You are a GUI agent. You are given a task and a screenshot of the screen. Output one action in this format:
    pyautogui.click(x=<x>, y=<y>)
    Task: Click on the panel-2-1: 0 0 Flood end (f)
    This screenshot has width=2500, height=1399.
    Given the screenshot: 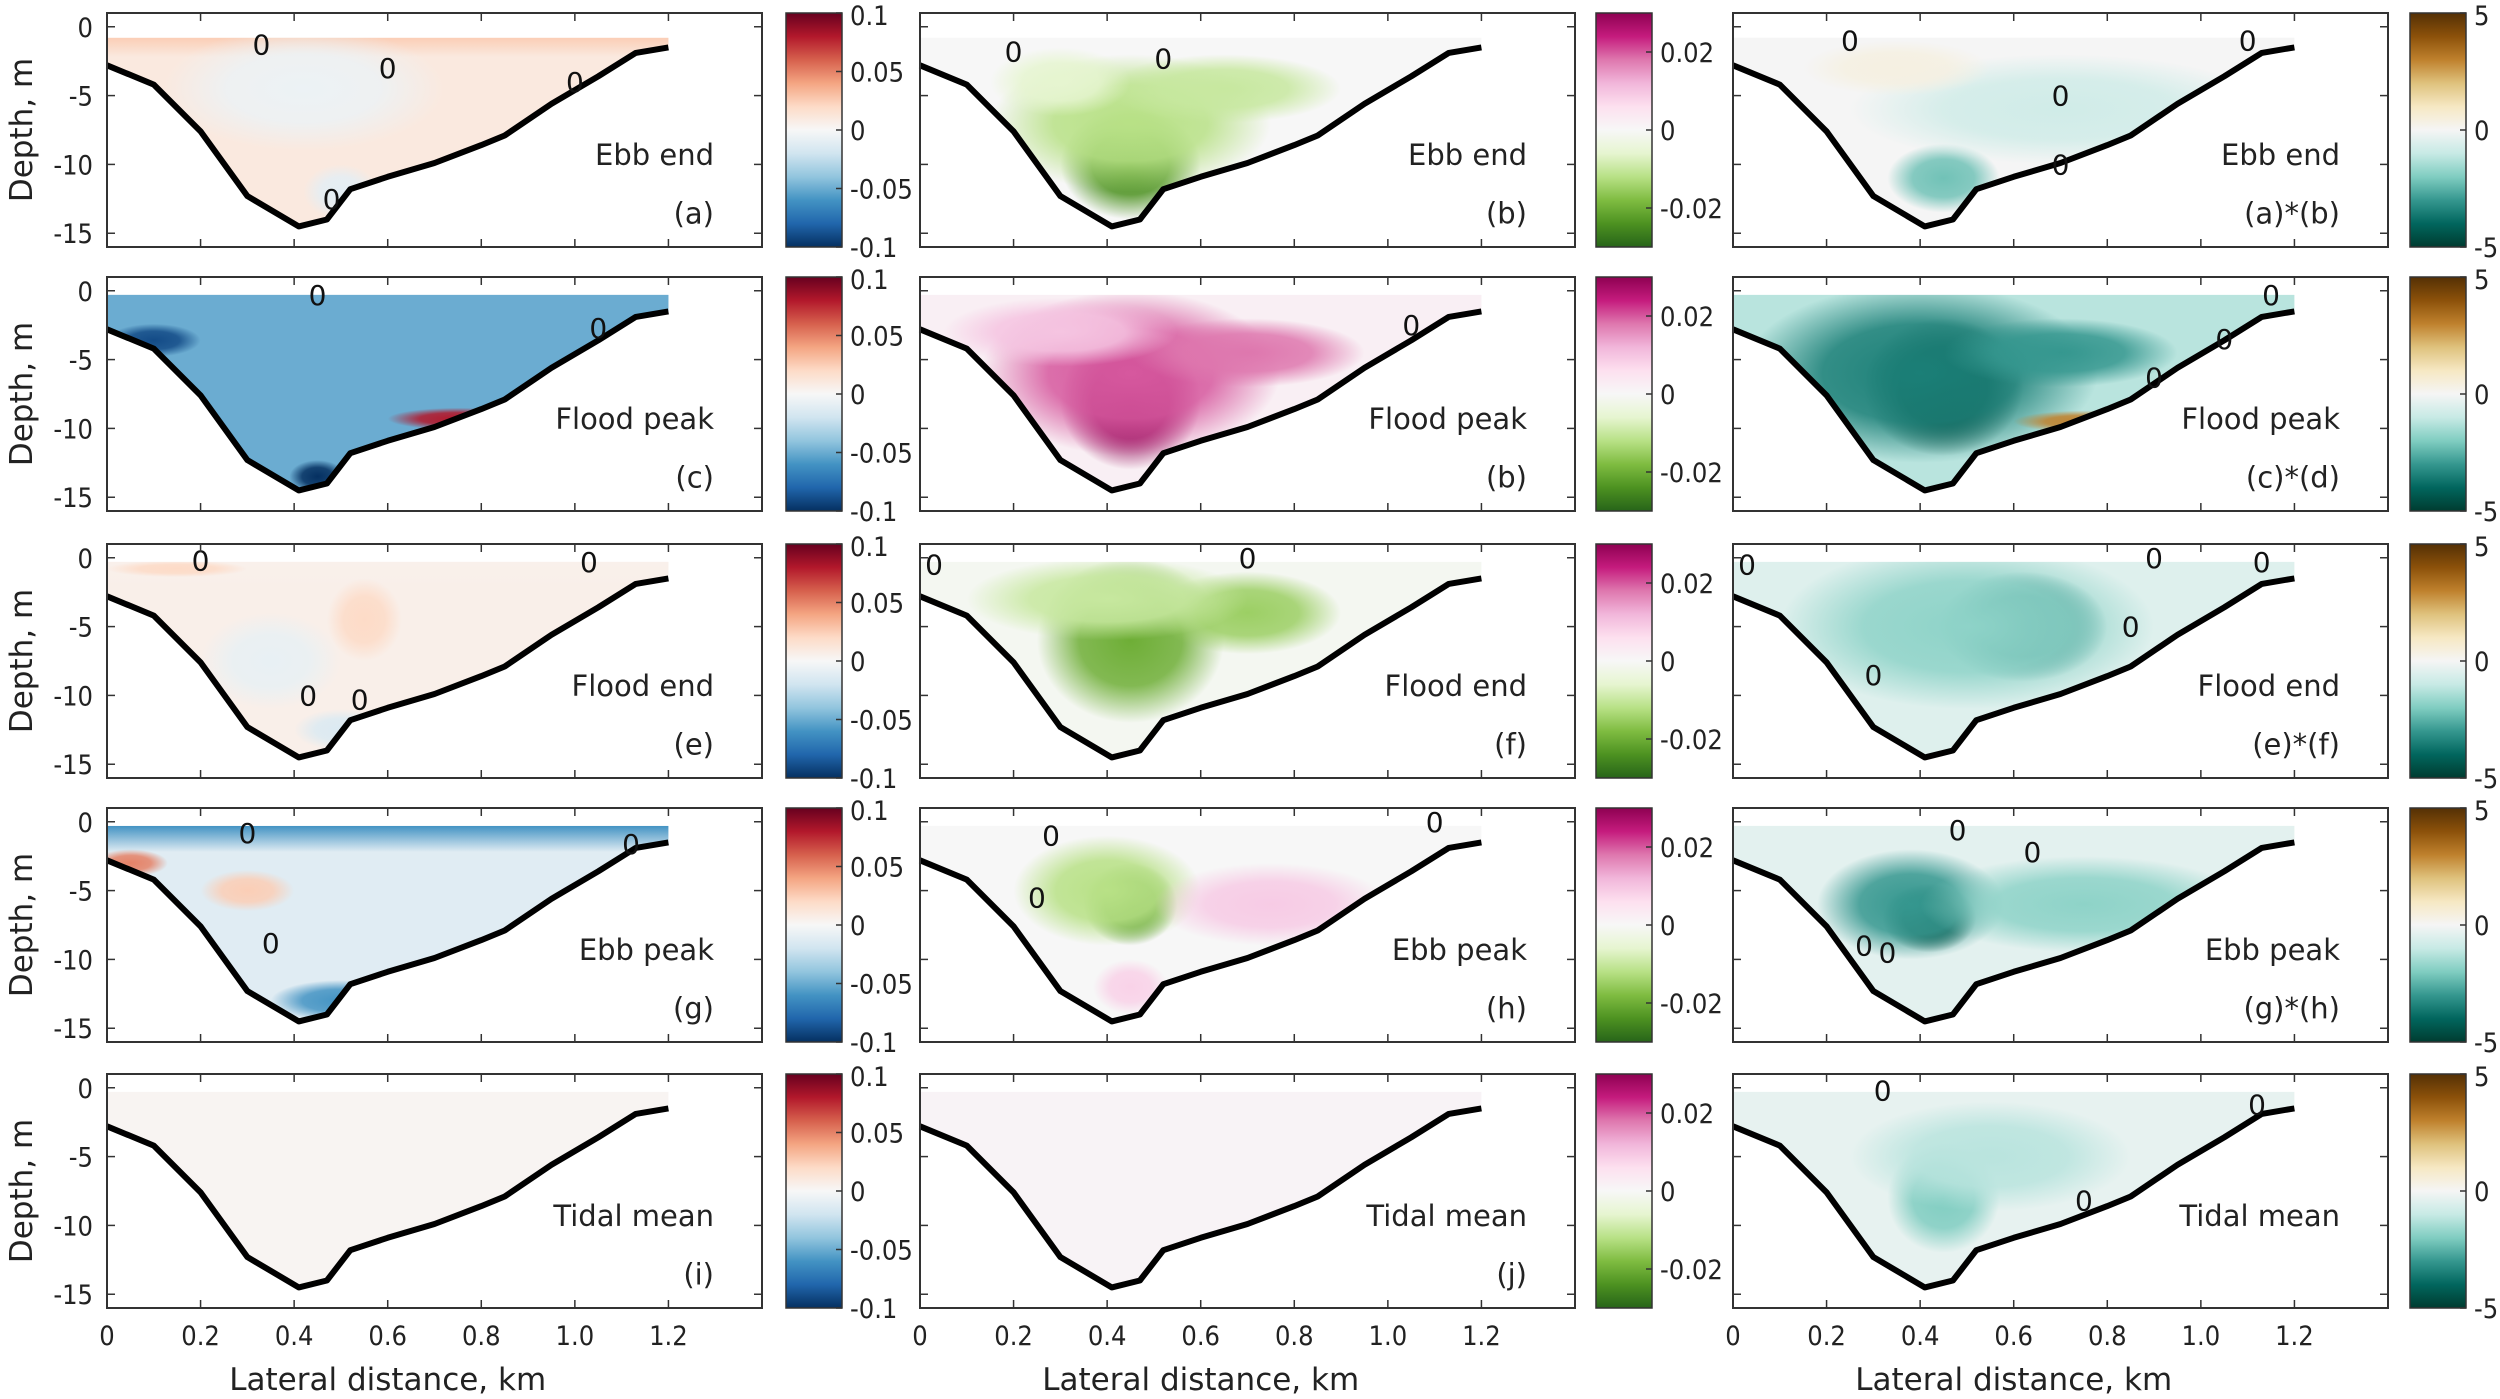 What is the action you would take?
    pyautogui.click(x=1247, y=660)
    